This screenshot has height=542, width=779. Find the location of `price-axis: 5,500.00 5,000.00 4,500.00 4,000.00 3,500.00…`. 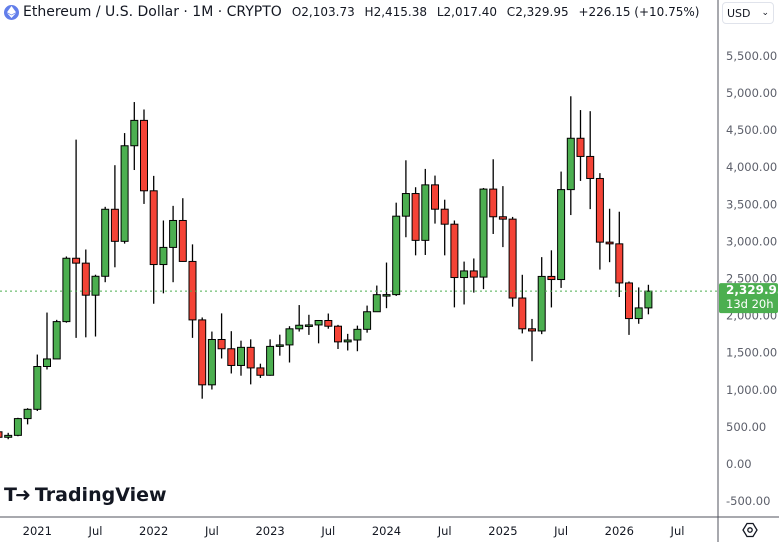

price-axis: 5,500.00 5,000.00 4,500.00 4,000.00 3,500.00… is located at coordinates (751, 278).